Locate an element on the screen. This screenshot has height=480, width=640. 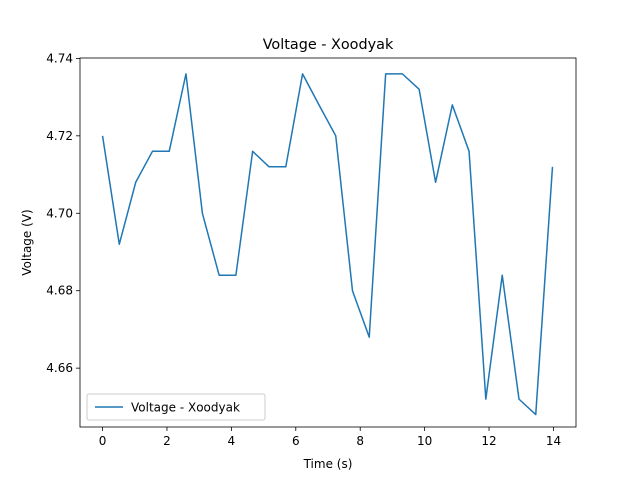
y-axis-ticks: 4.66 4.68 4.70 4.72 4.74 is located at coordinates (63, 213).